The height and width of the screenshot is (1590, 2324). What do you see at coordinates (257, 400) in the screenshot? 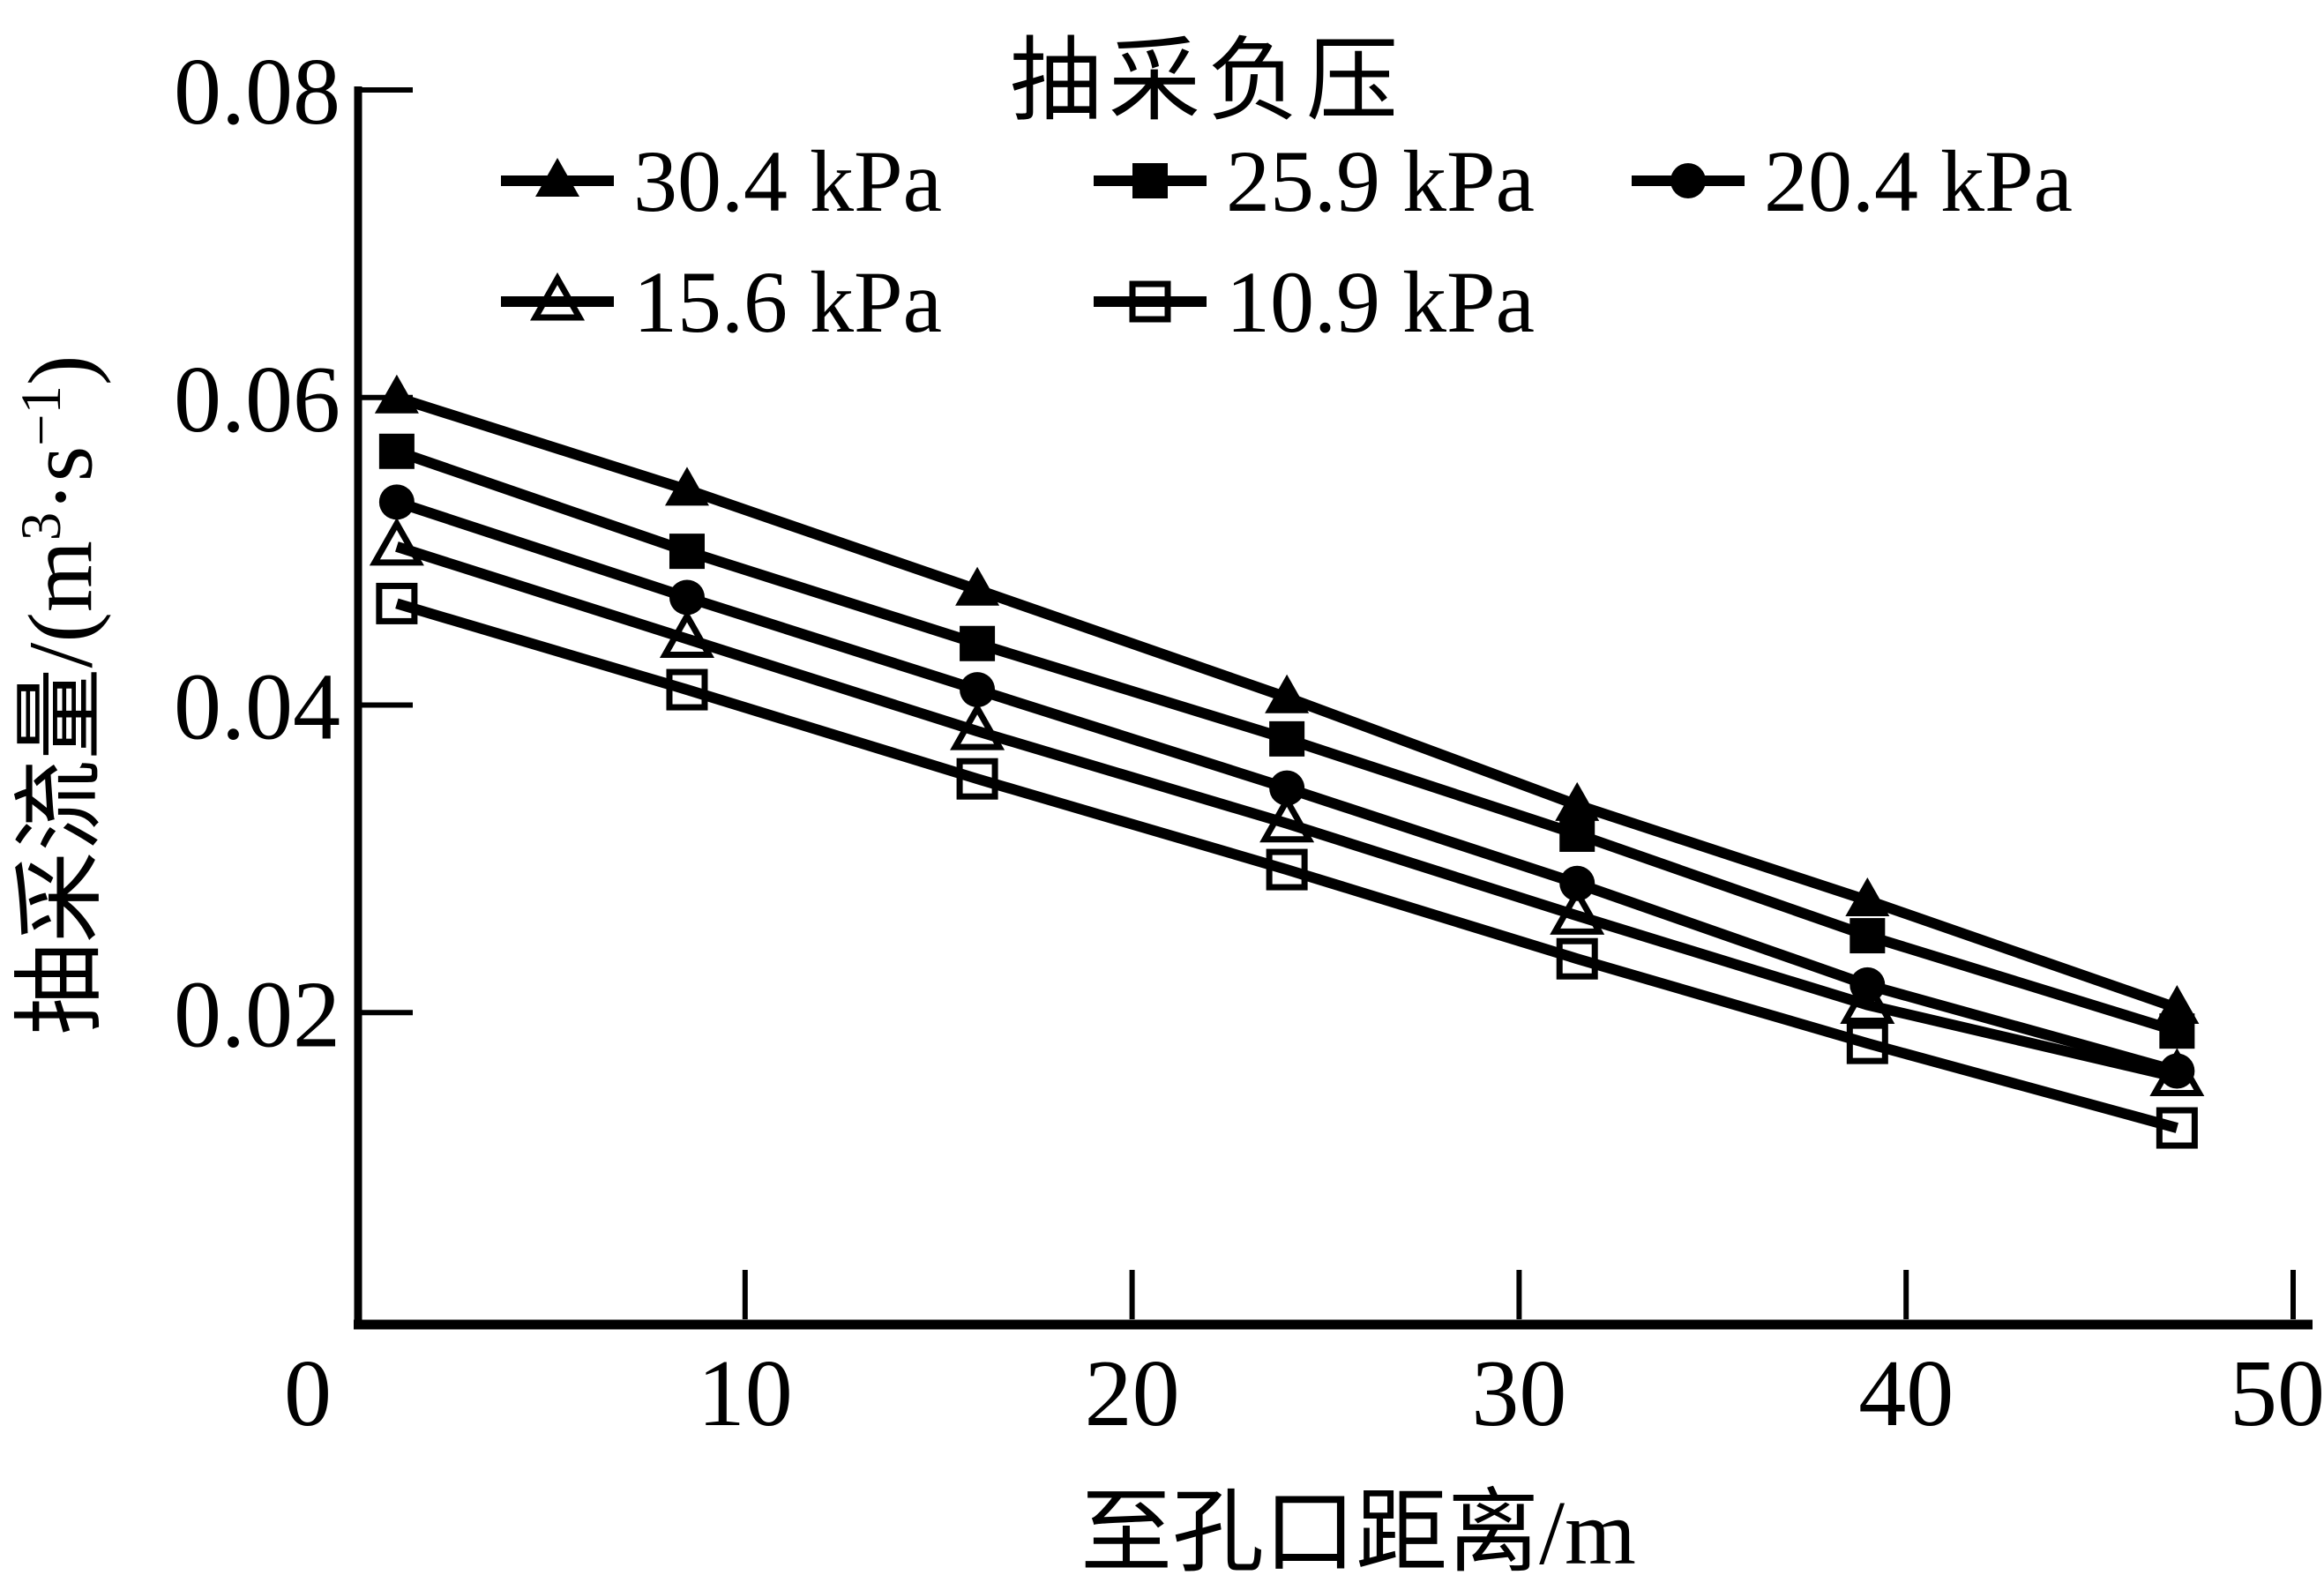
I see `y-tick-label: 0.06` at bounding box center [257, 400].